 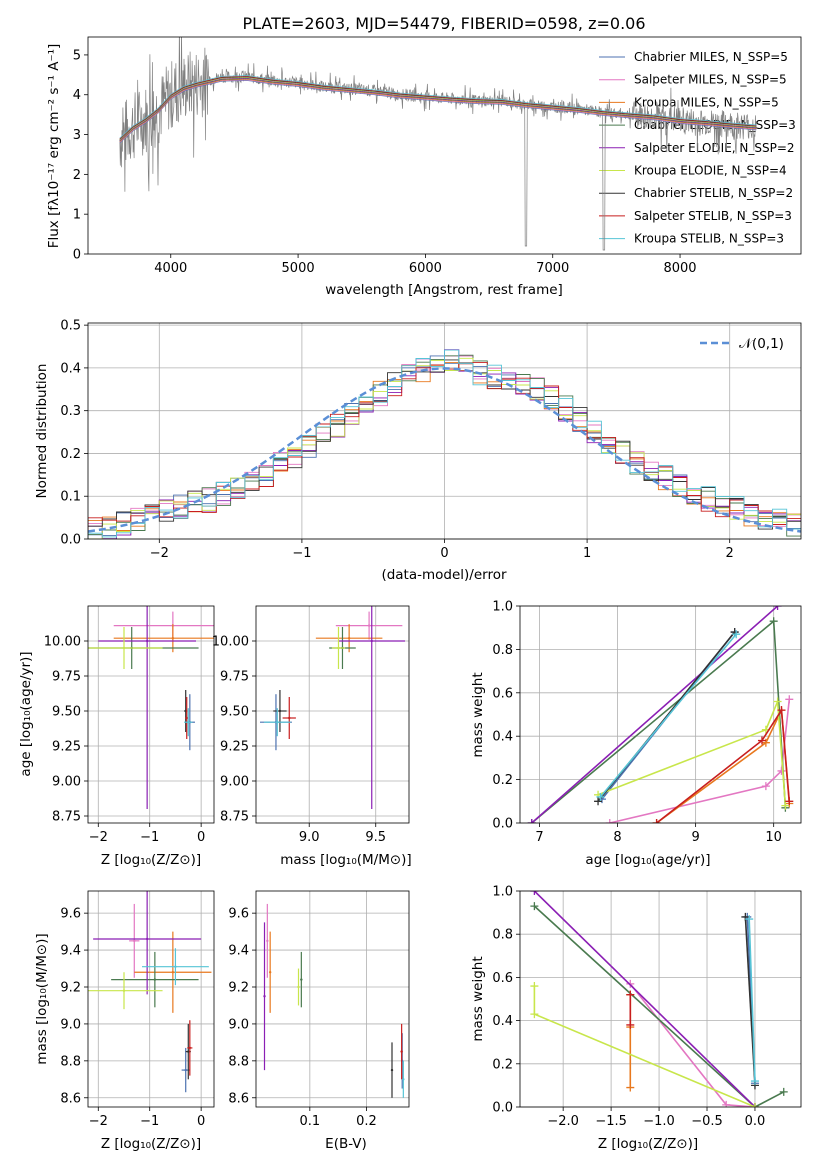 I want to click on residual-xlabel: (data-model)/error, so click(x=444, y=575).